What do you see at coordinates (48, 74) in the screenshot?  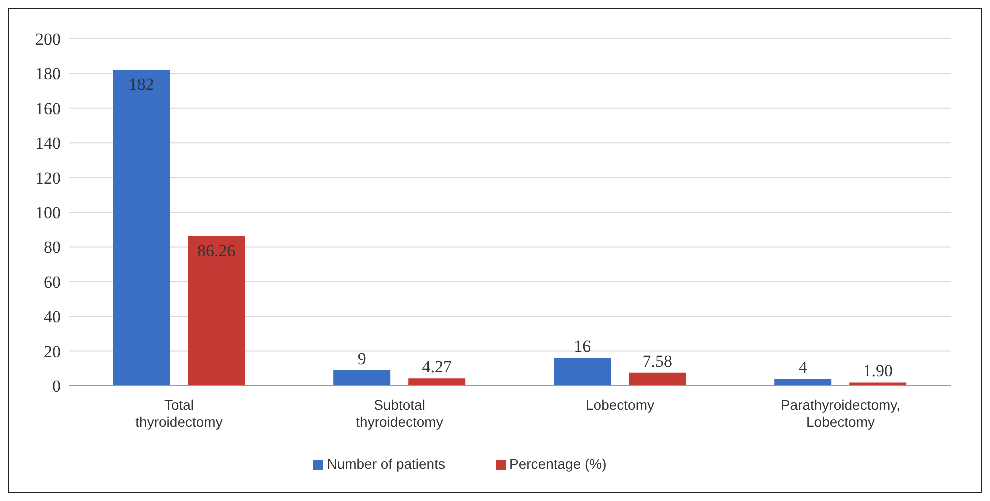 I see `y-tick-label: 180` at bounding box center [48, 74].